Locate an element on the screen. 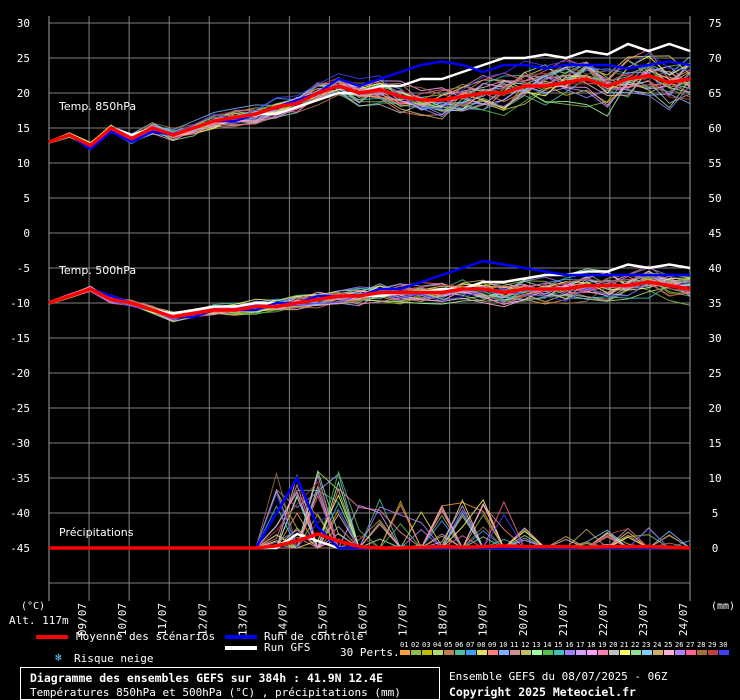 This screenshot has height=700, width=740. right-tick-label: 65 is located at coordinates (714, 93).